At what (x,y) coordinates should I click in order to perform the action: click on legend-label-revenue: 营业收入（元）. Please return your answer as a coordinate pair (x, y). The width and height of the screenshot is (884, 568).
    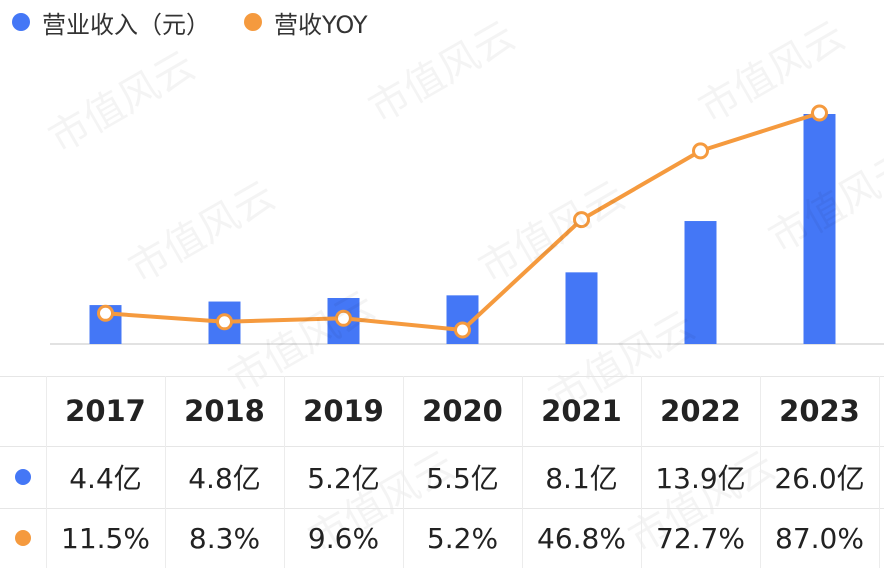
    Looking at the image, I should click on (126, 24).